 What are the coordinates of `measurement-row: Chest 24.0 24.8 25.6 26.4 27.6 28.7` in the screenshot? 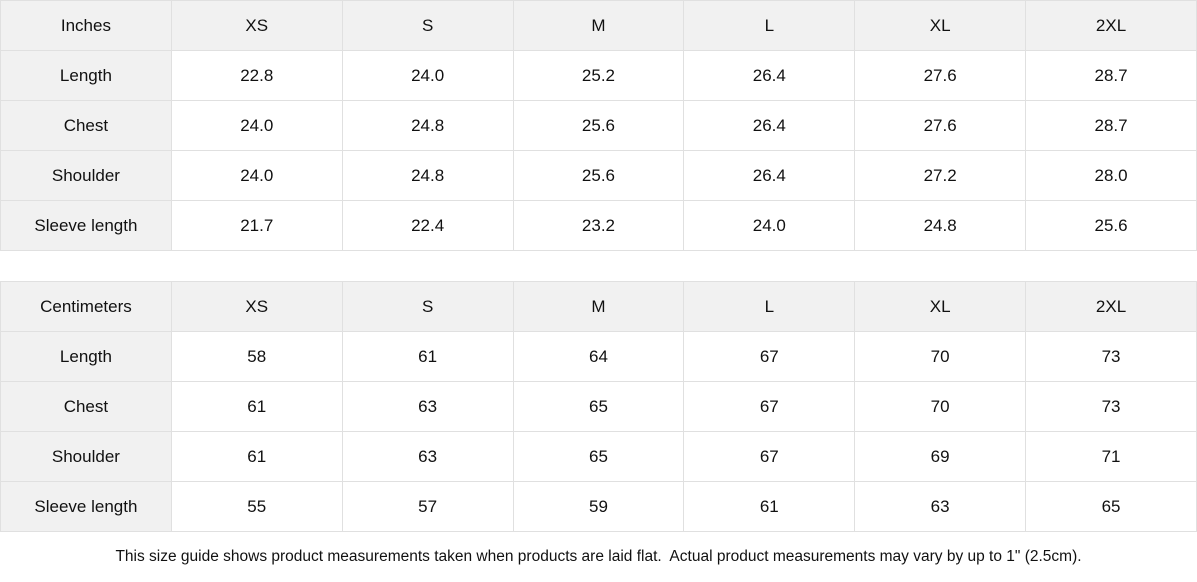 It's located at (598, 125).